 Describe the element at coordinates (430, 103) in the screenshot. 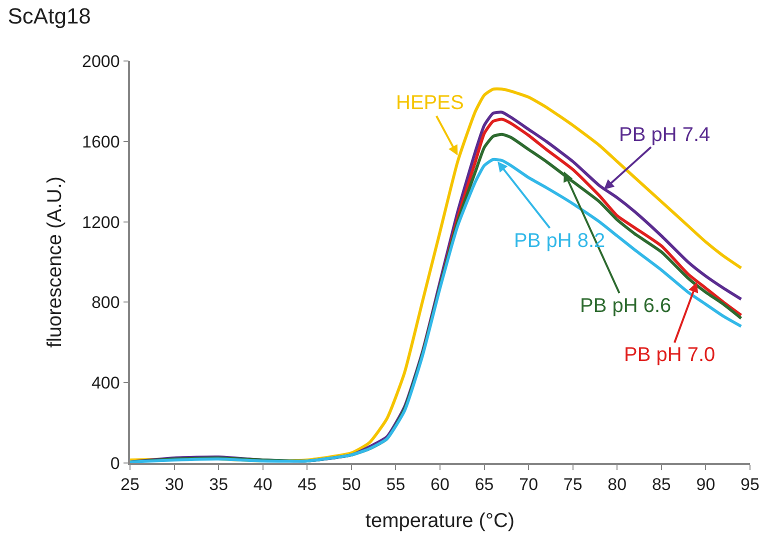

I see `annotation: HEPES` at that location.